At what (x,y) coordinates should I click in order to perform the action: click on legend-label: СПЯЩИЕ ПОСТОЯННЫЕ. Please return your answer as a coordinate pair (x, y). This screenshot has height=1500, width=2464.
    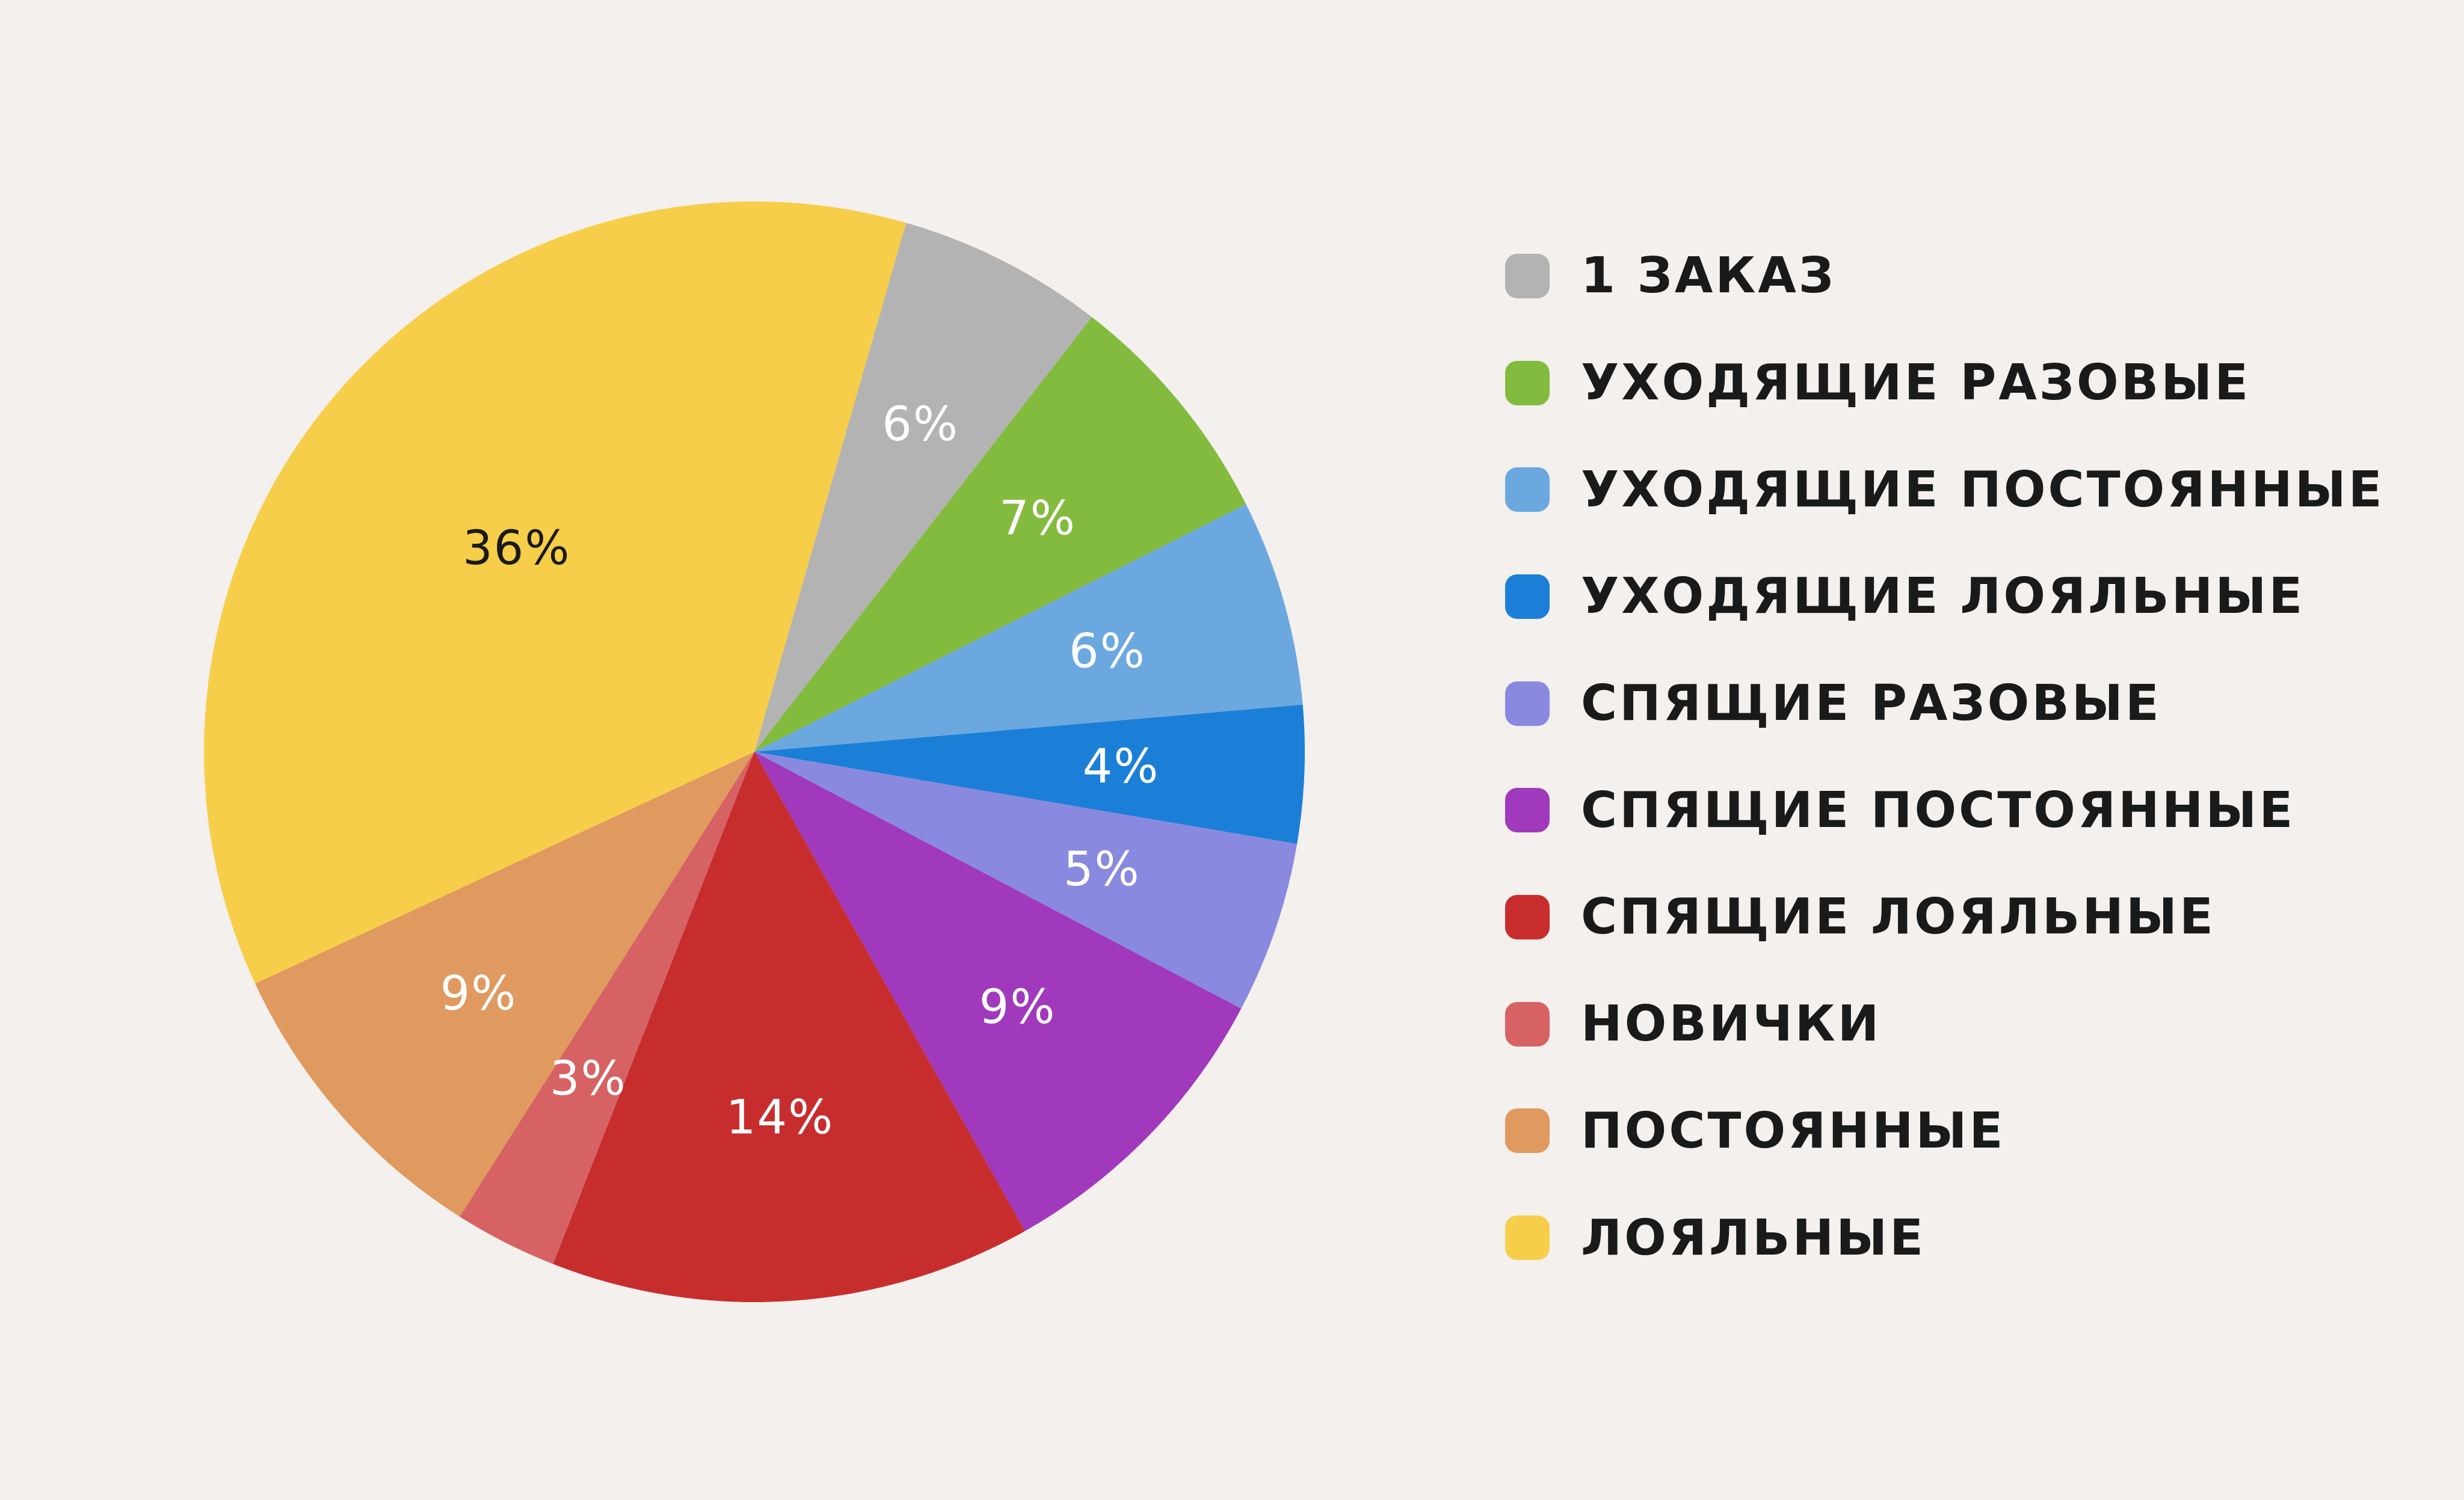
    Looking at the image, I should click on (1939, 810).